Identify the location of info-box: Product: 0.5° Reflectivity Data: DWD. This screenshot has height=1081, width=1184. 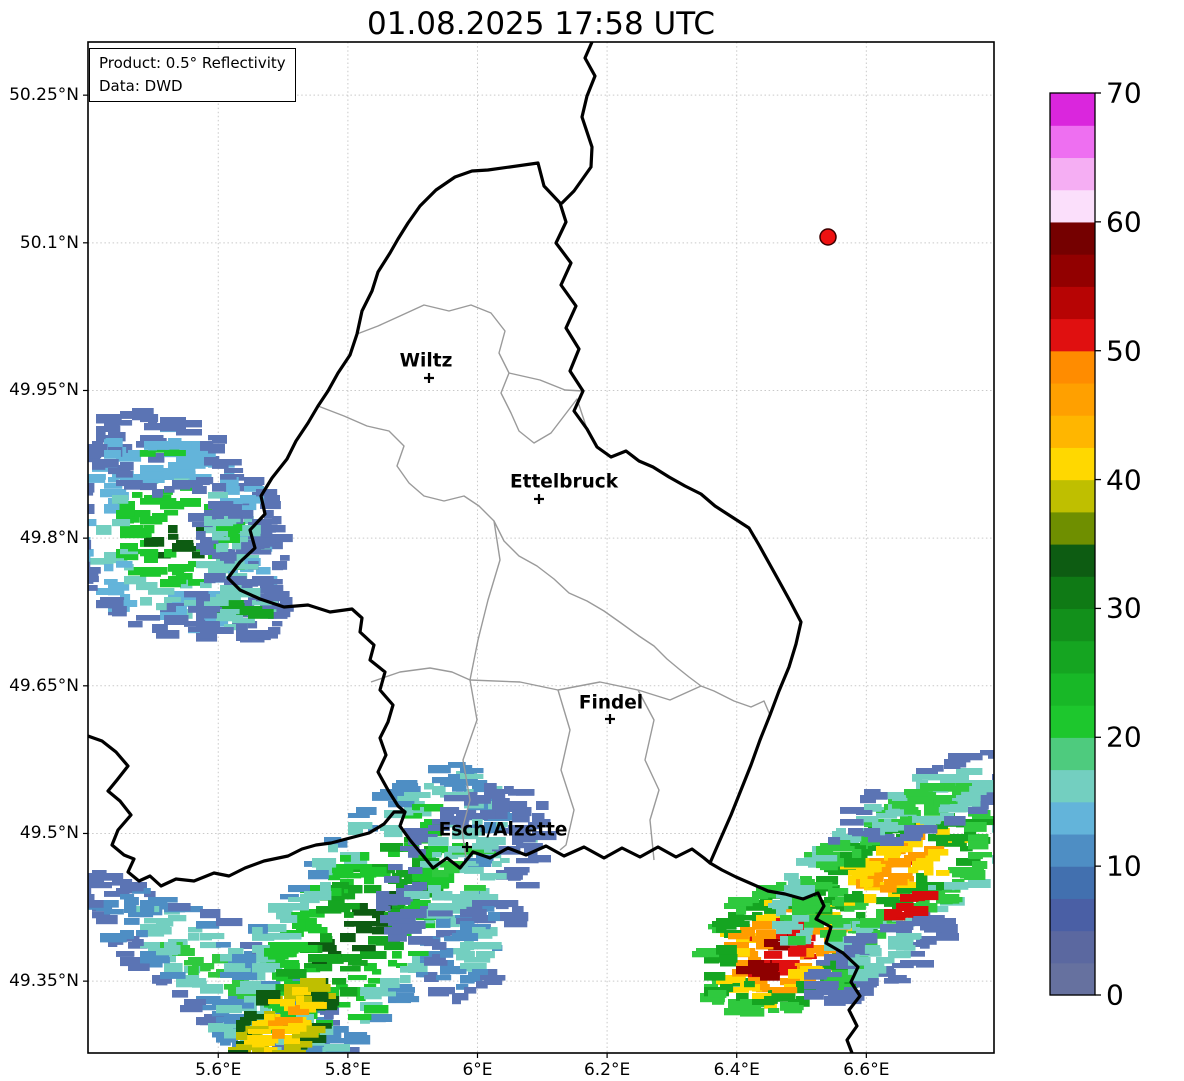
(192, 75).